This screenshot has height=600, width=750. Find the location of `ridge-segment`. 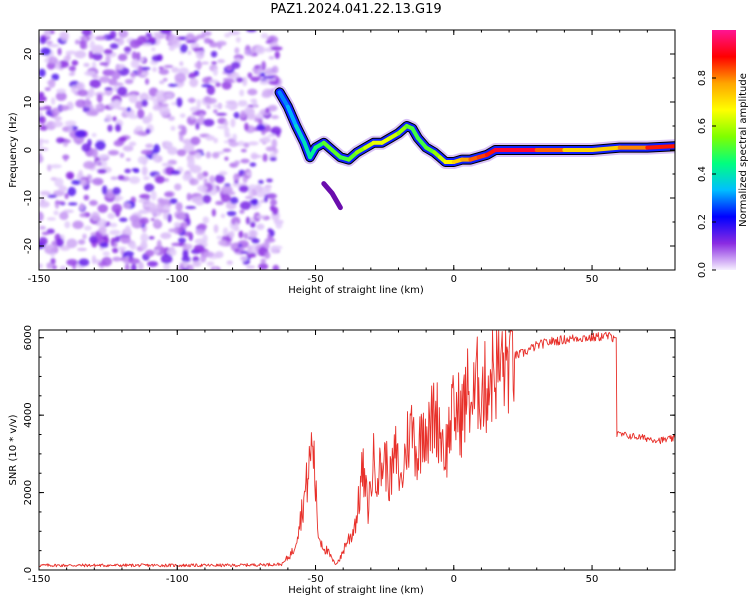

ridge-segment is located at coordinates (283, 99).